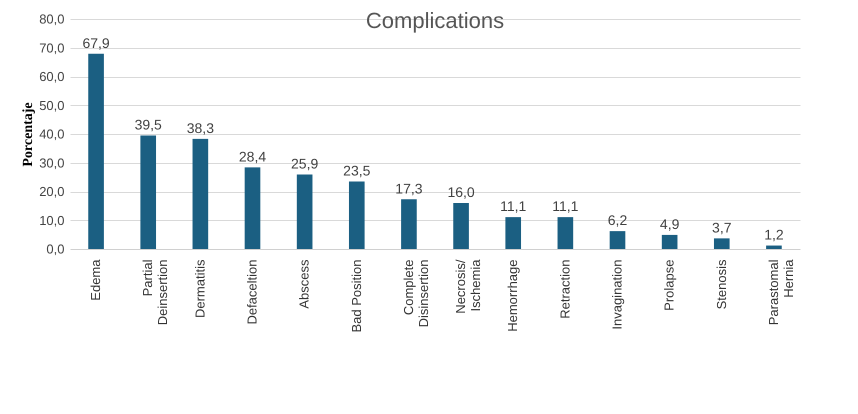  Describe the element at coordinates (670, 224) in the screenshot. I see `data-label: 4,9` at that location.